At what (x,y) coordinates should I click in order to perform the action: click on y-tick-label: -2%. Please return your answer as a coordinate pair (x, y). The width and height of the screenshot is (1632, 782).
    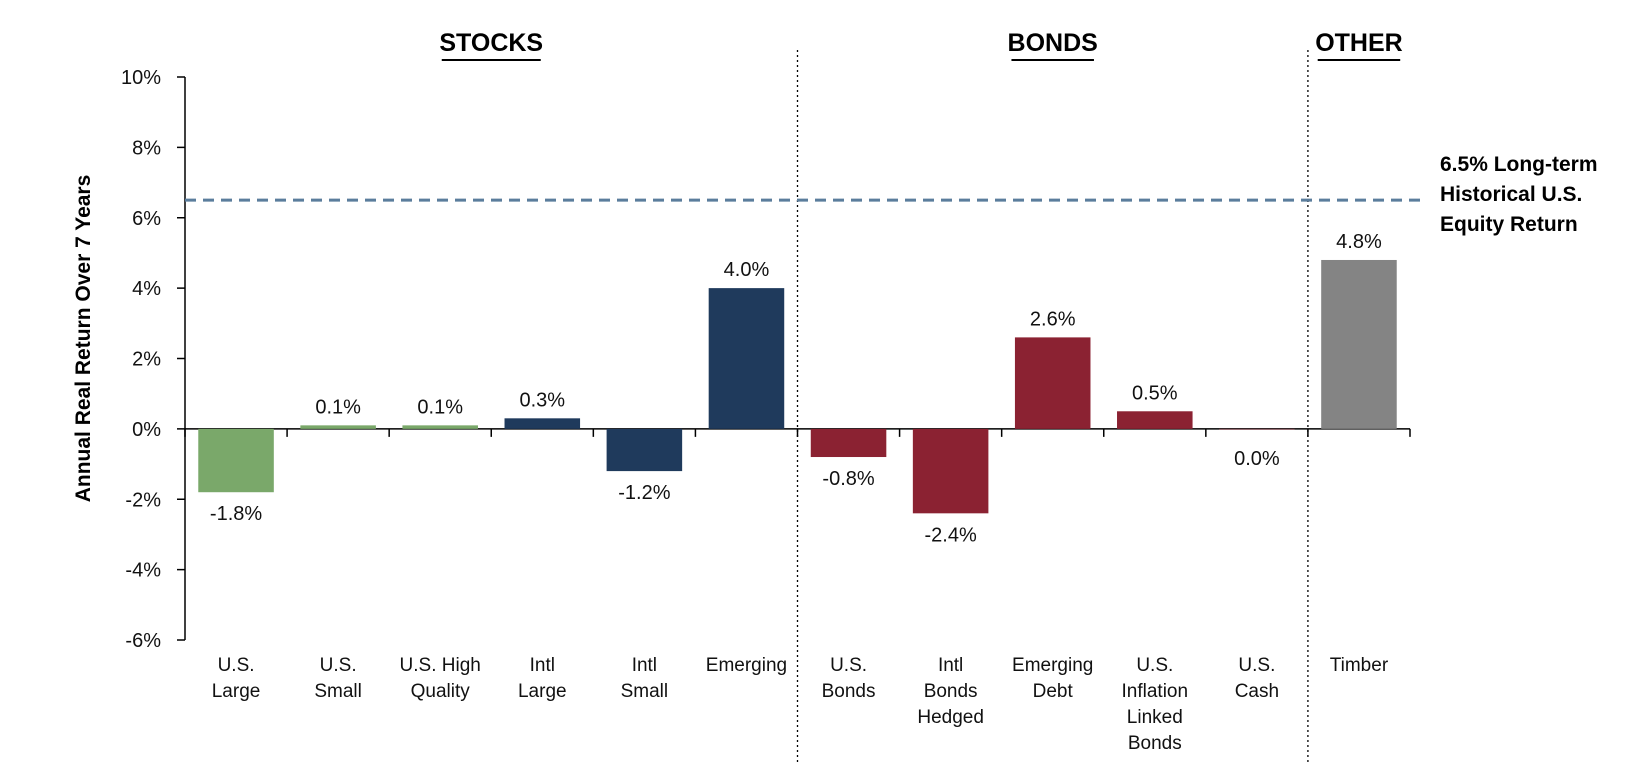
    Looking at the image, I should click on (143, 500).